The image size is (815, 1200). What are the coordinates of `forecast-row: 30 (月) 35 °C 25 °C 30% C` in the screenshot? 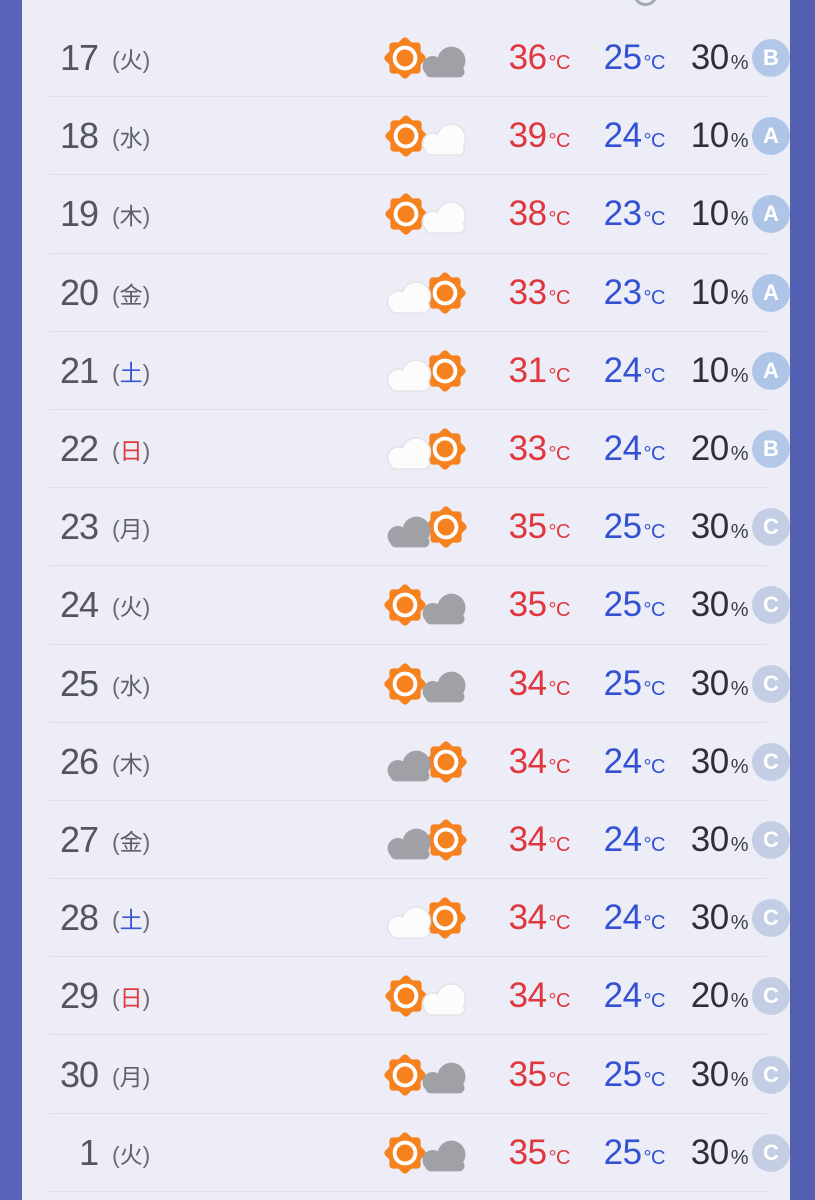 It's located at (406, 1074).